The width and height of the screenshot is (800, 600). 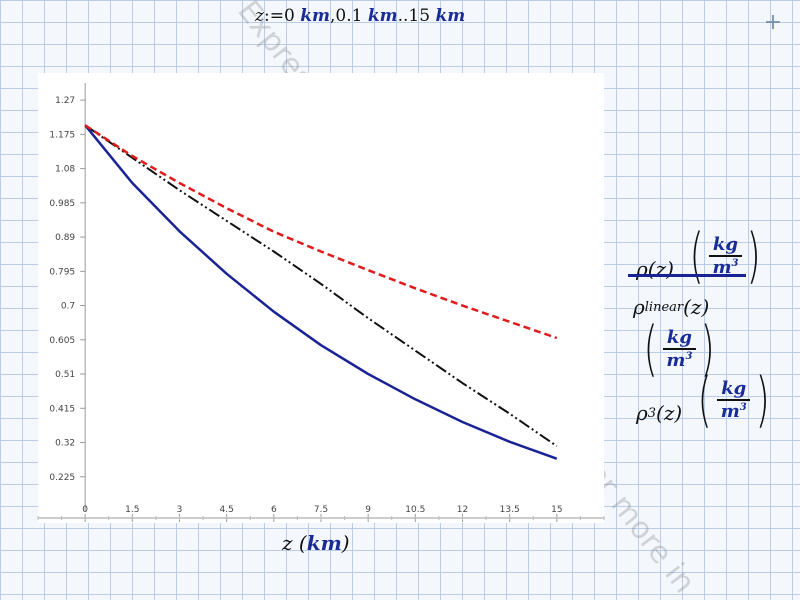 I want to click on x-tick-label: 15, so click(x=556, y=510).